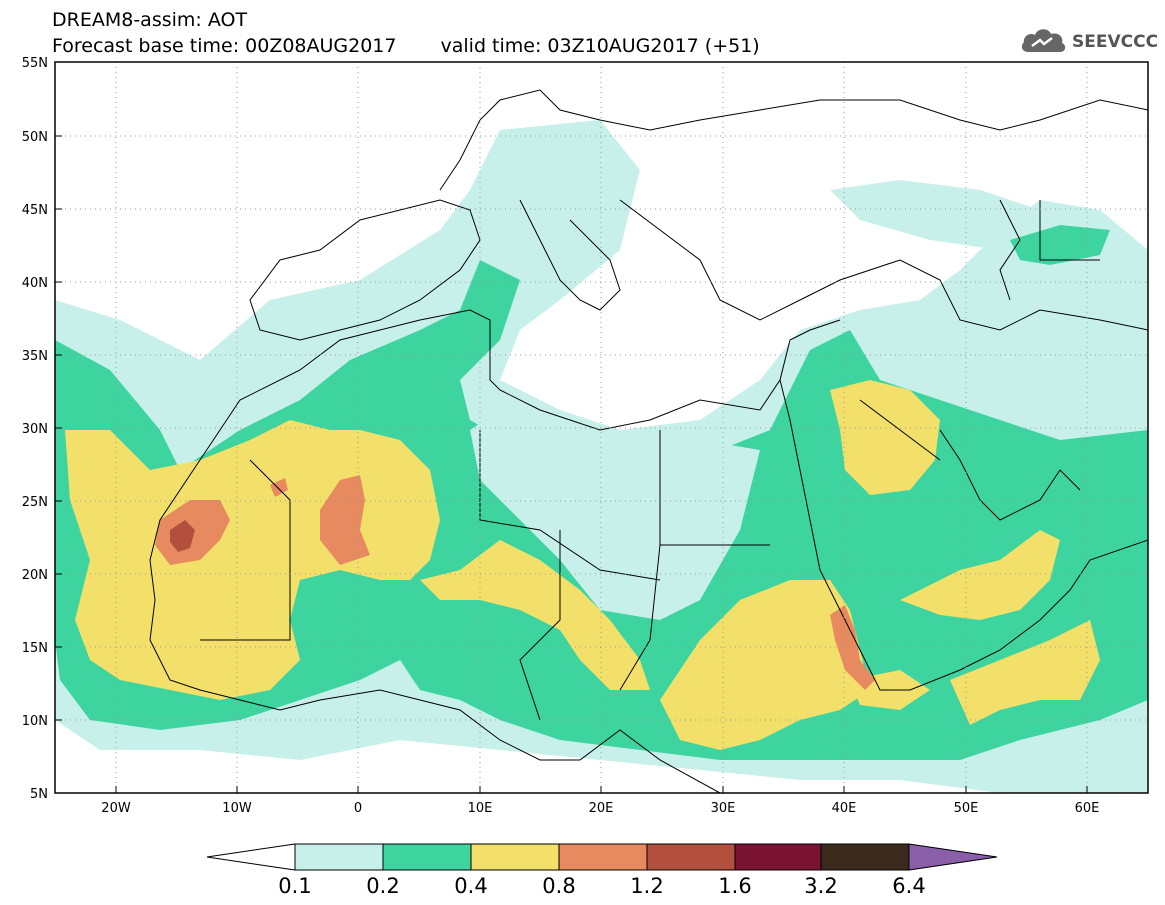 The image size is (1165, 905). Describe the element at coordinates (358, 808) in the screenshot. I see `lon-label: 0` at that location.